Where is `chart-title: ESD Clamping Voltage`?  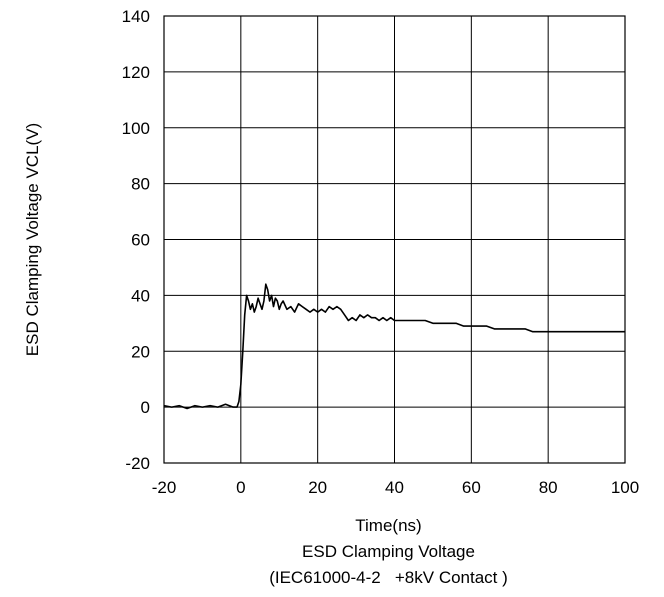 chart-title: ESD Clamping Voltage is located at coordinates (388, 551).